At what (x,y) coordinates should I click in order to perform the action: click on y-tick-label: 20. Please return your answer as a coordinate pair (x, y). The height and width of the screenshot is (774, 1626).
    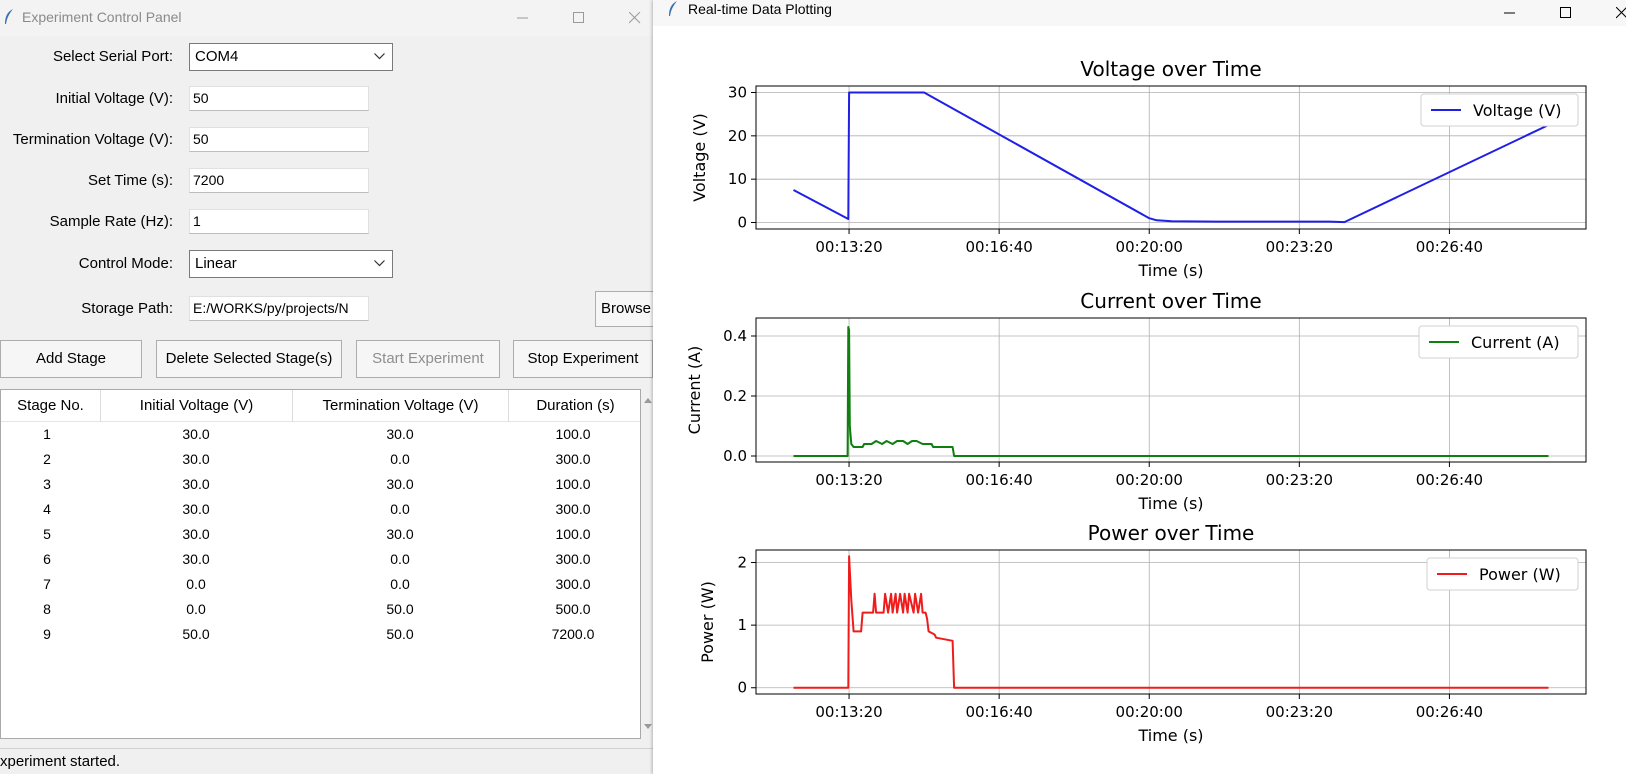
    Looking at the image, I should click on (737, 136).